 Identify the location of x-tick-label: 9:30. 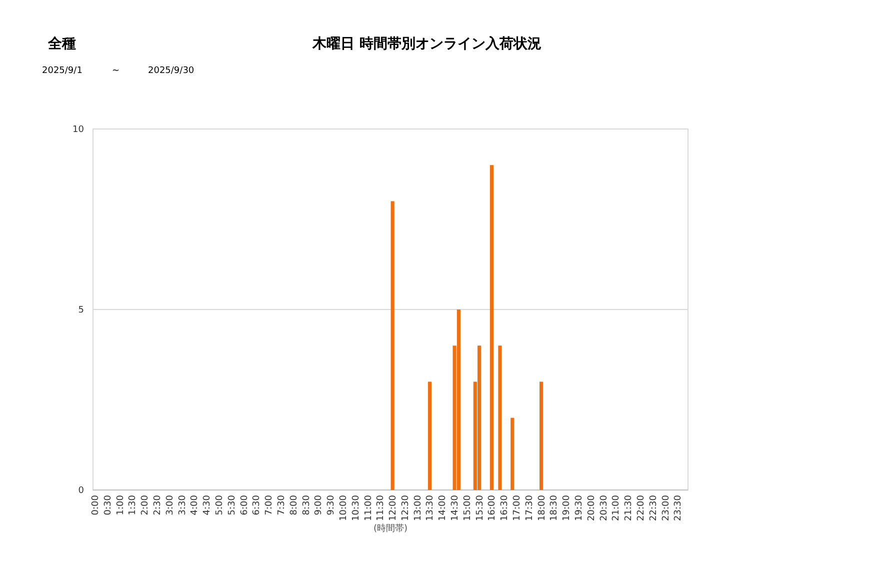
(331, 505).